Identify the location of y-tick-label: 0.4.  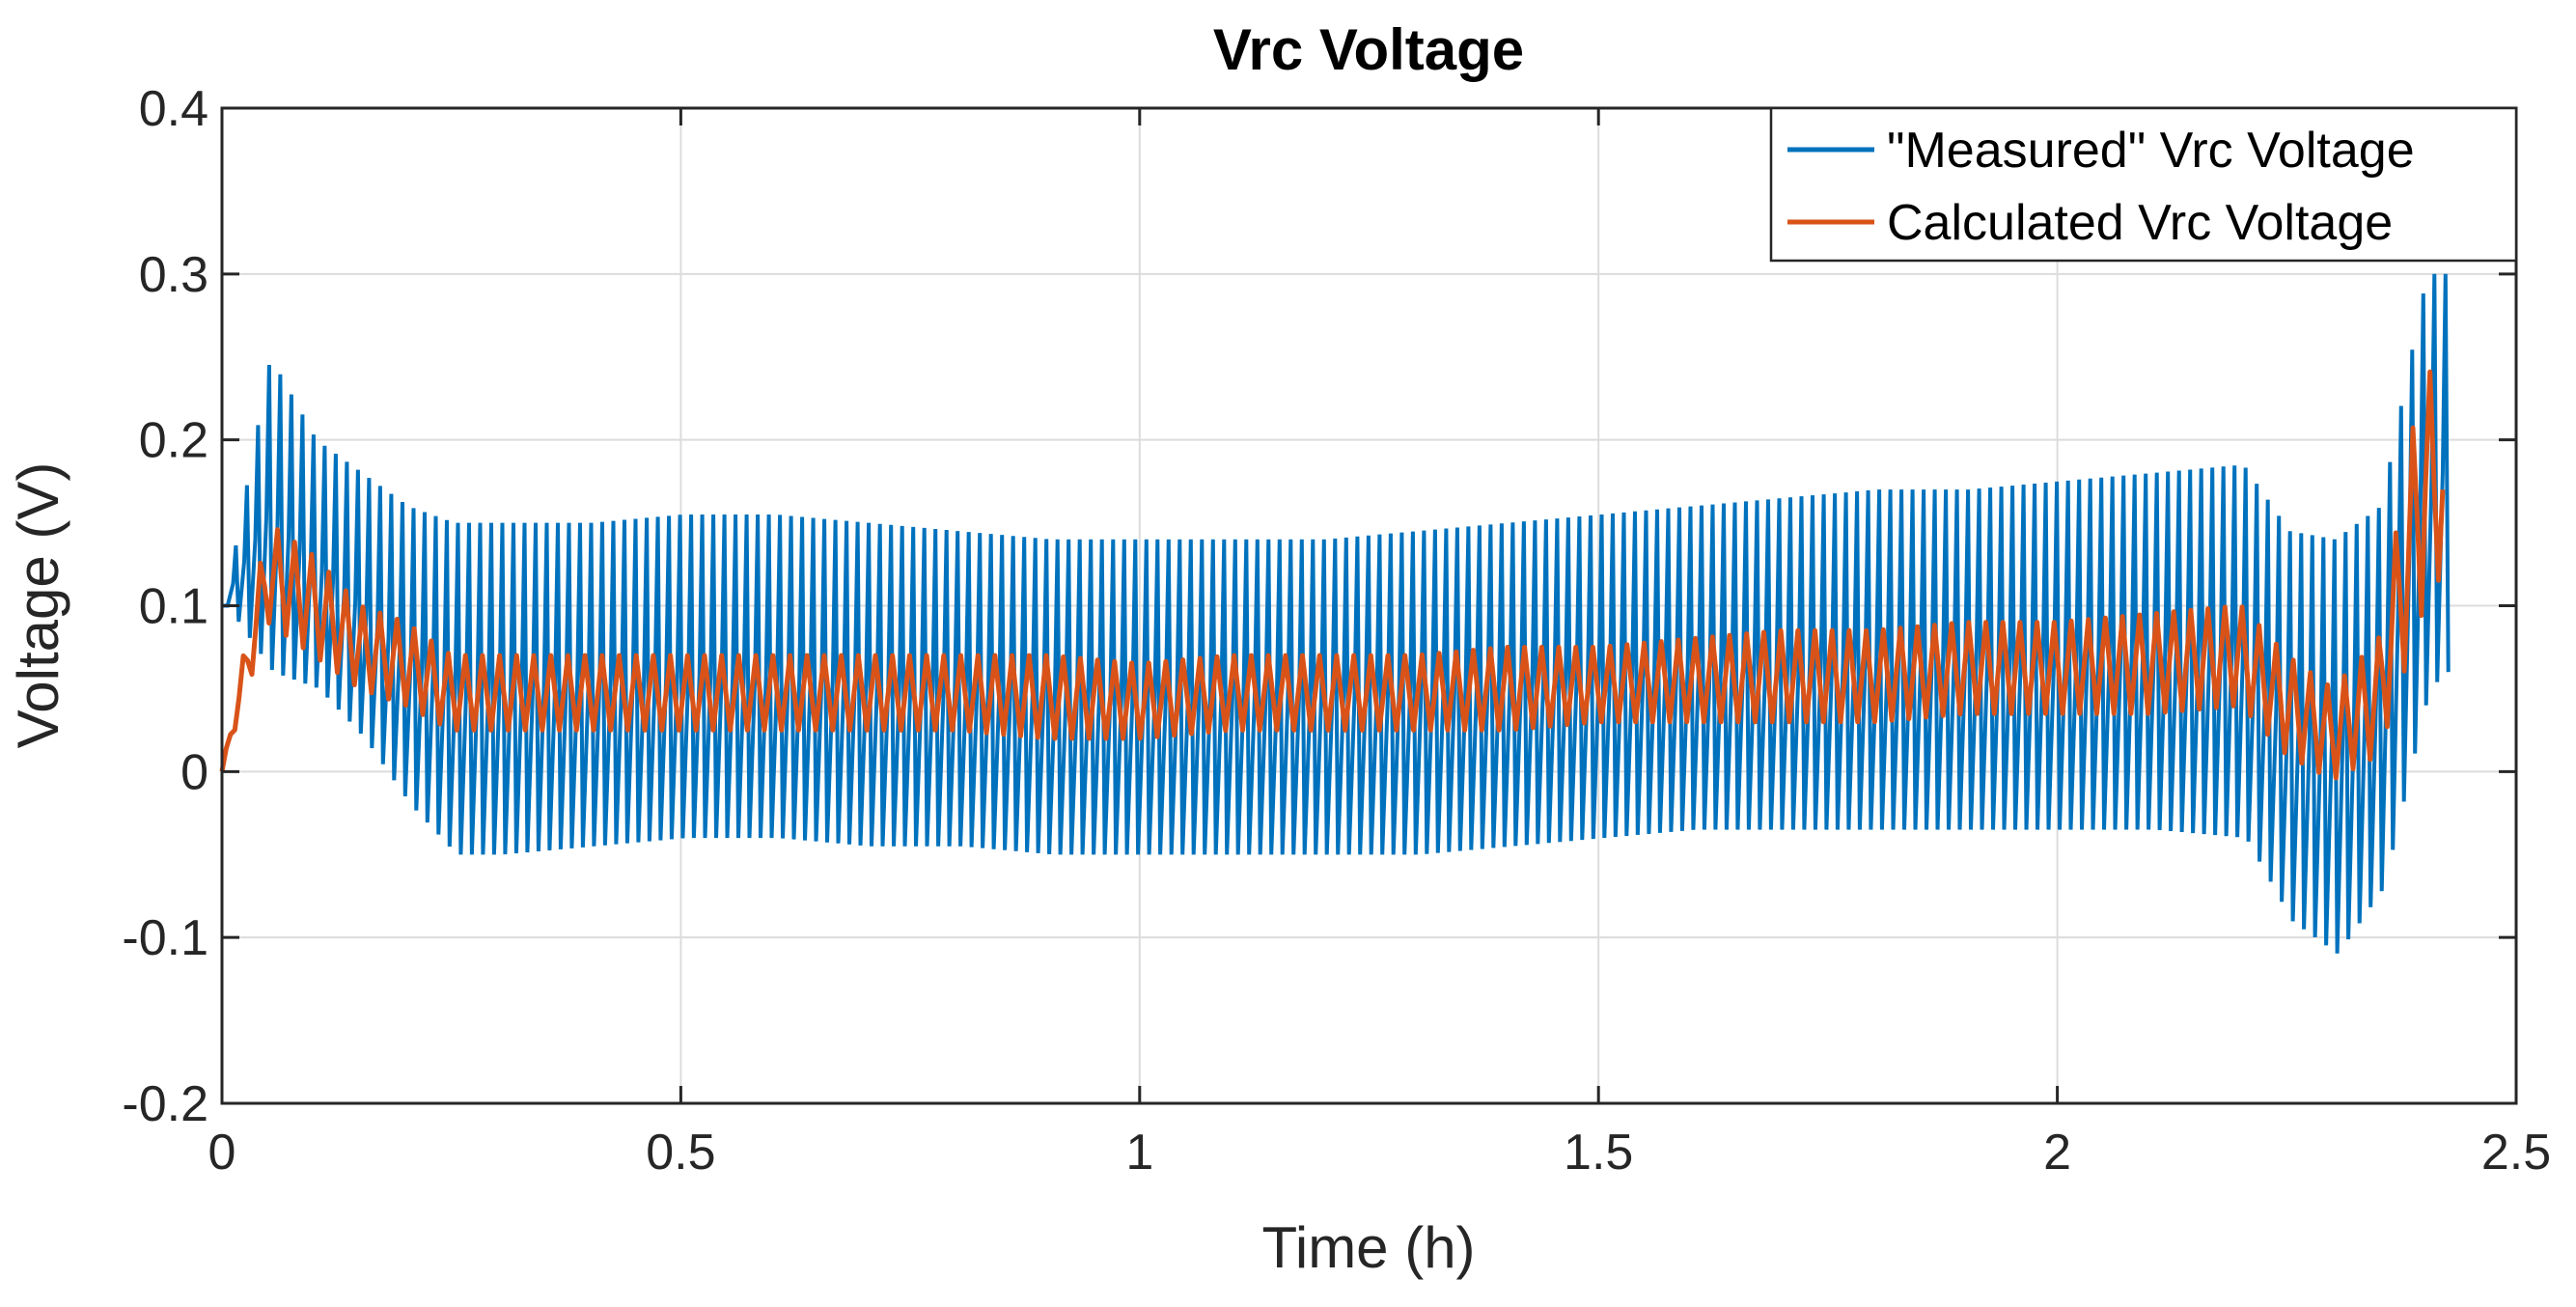
(173, 109).